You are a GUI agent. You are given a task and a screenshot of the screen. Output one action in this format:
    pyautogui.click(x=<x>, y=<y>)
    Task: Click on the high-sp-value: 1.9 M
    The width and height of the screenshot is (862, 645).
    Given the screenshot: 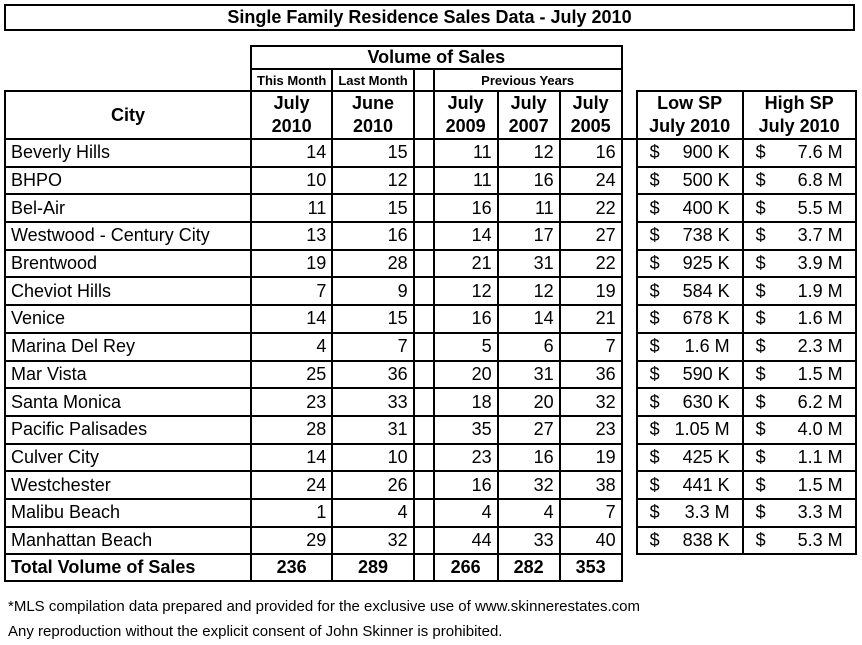 What is the action you would take?
    pyautogui.click(x=820, y=290)
    